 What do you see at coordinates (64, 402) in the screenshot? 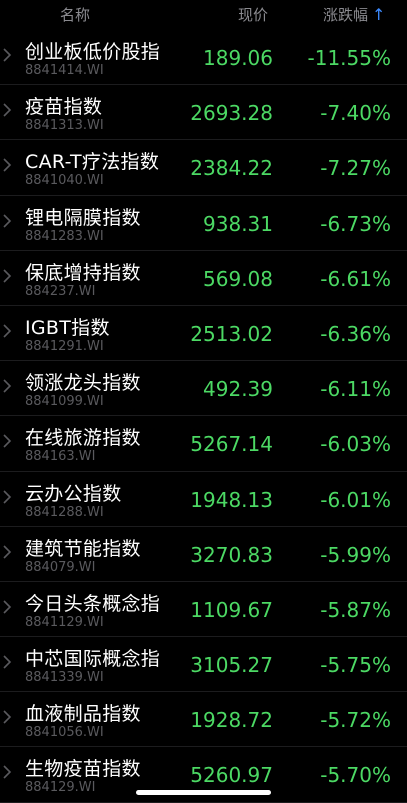
I see `index-code: 8841099.WI` at bounding box center [64, 402].